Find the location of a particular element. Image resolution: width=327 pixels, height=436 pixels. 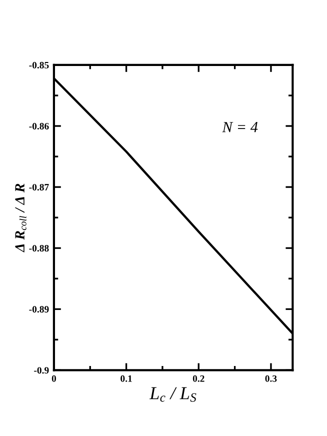

y-axis-title: Δ R$_{coll}$ / Δ R is located at coordinates (20, 218).